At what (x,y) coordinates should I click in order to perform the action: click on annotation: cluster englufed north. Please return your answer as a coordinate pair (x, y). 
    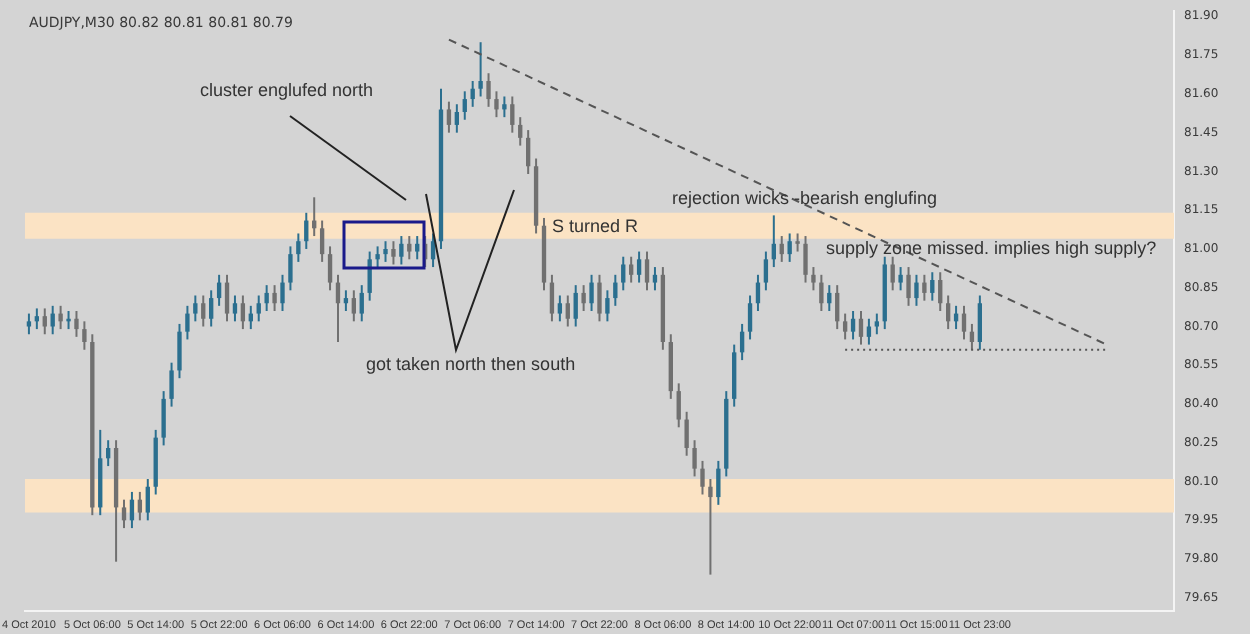
    Looking at the image, I should click on (287, 90).